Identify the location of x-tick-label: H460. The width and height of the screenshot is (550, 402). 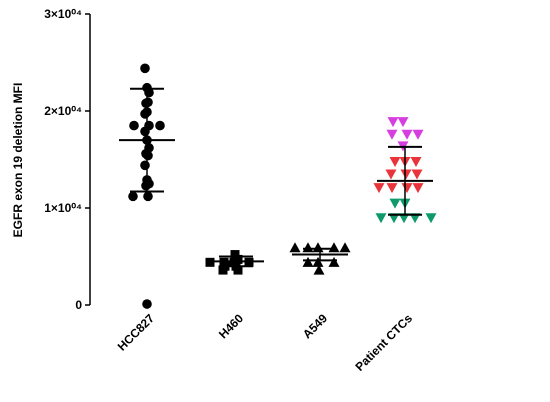
(231, 326).